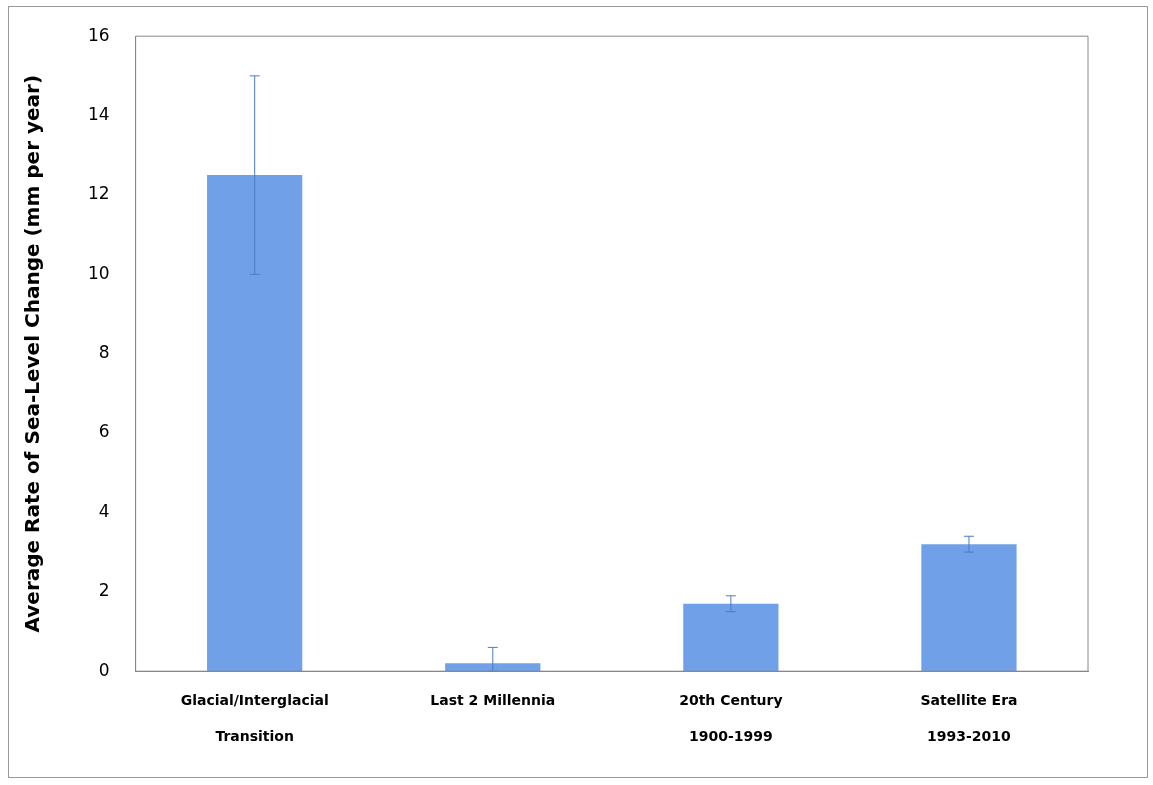 Image resolution: width=1153 pixels, height=785 pixels. I want to click on y-tick-label: 4, so click(104, 510).